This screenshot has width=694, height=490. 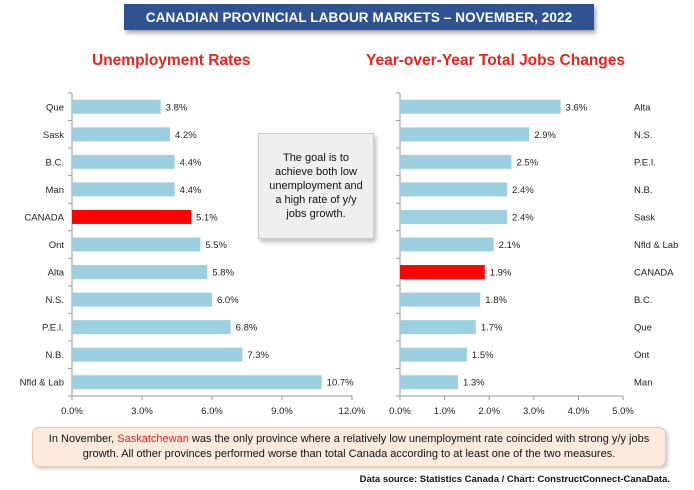 I want to click on unemployment-bar-alta, so click(x=140, y=272).